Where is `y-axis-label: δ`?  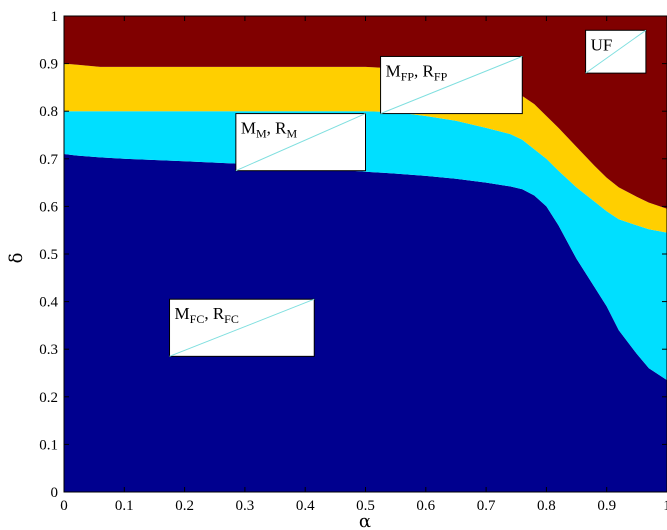
y-axis-label: δ is located at coordinates (16, 258).